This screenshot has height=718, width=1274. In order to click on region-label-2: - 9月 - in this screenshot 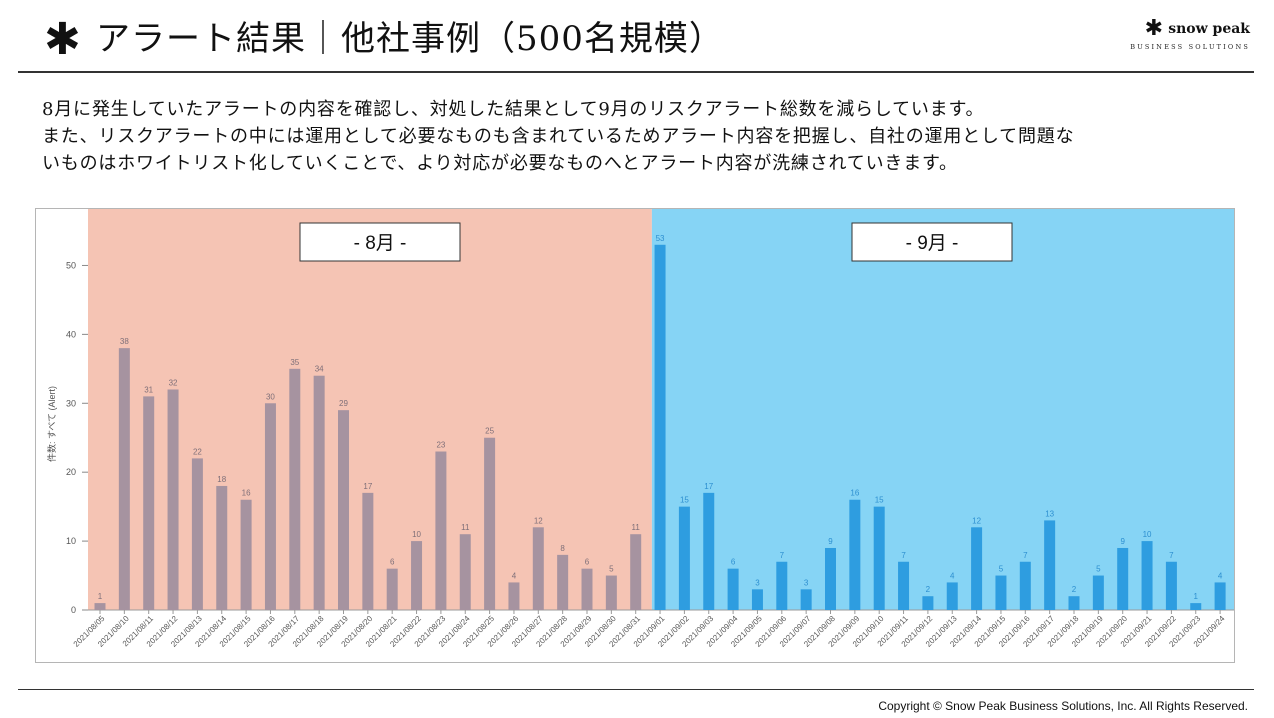, I will do `click(932, 243)`.